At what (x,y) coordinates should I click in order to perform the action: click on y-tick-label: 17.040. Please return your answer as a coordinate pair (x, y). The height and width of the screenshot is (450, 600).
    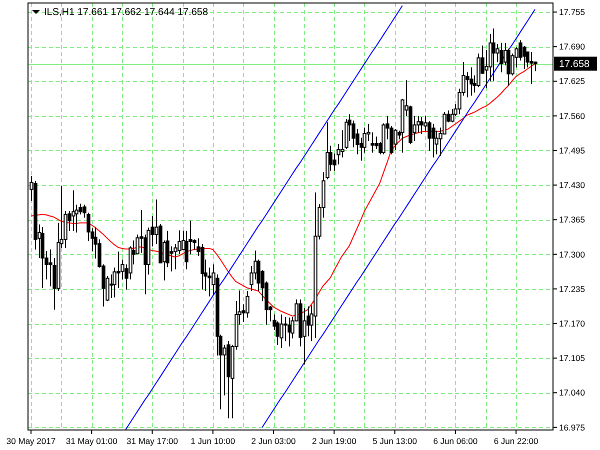
    Looking at the image, I should click on (572, 393).